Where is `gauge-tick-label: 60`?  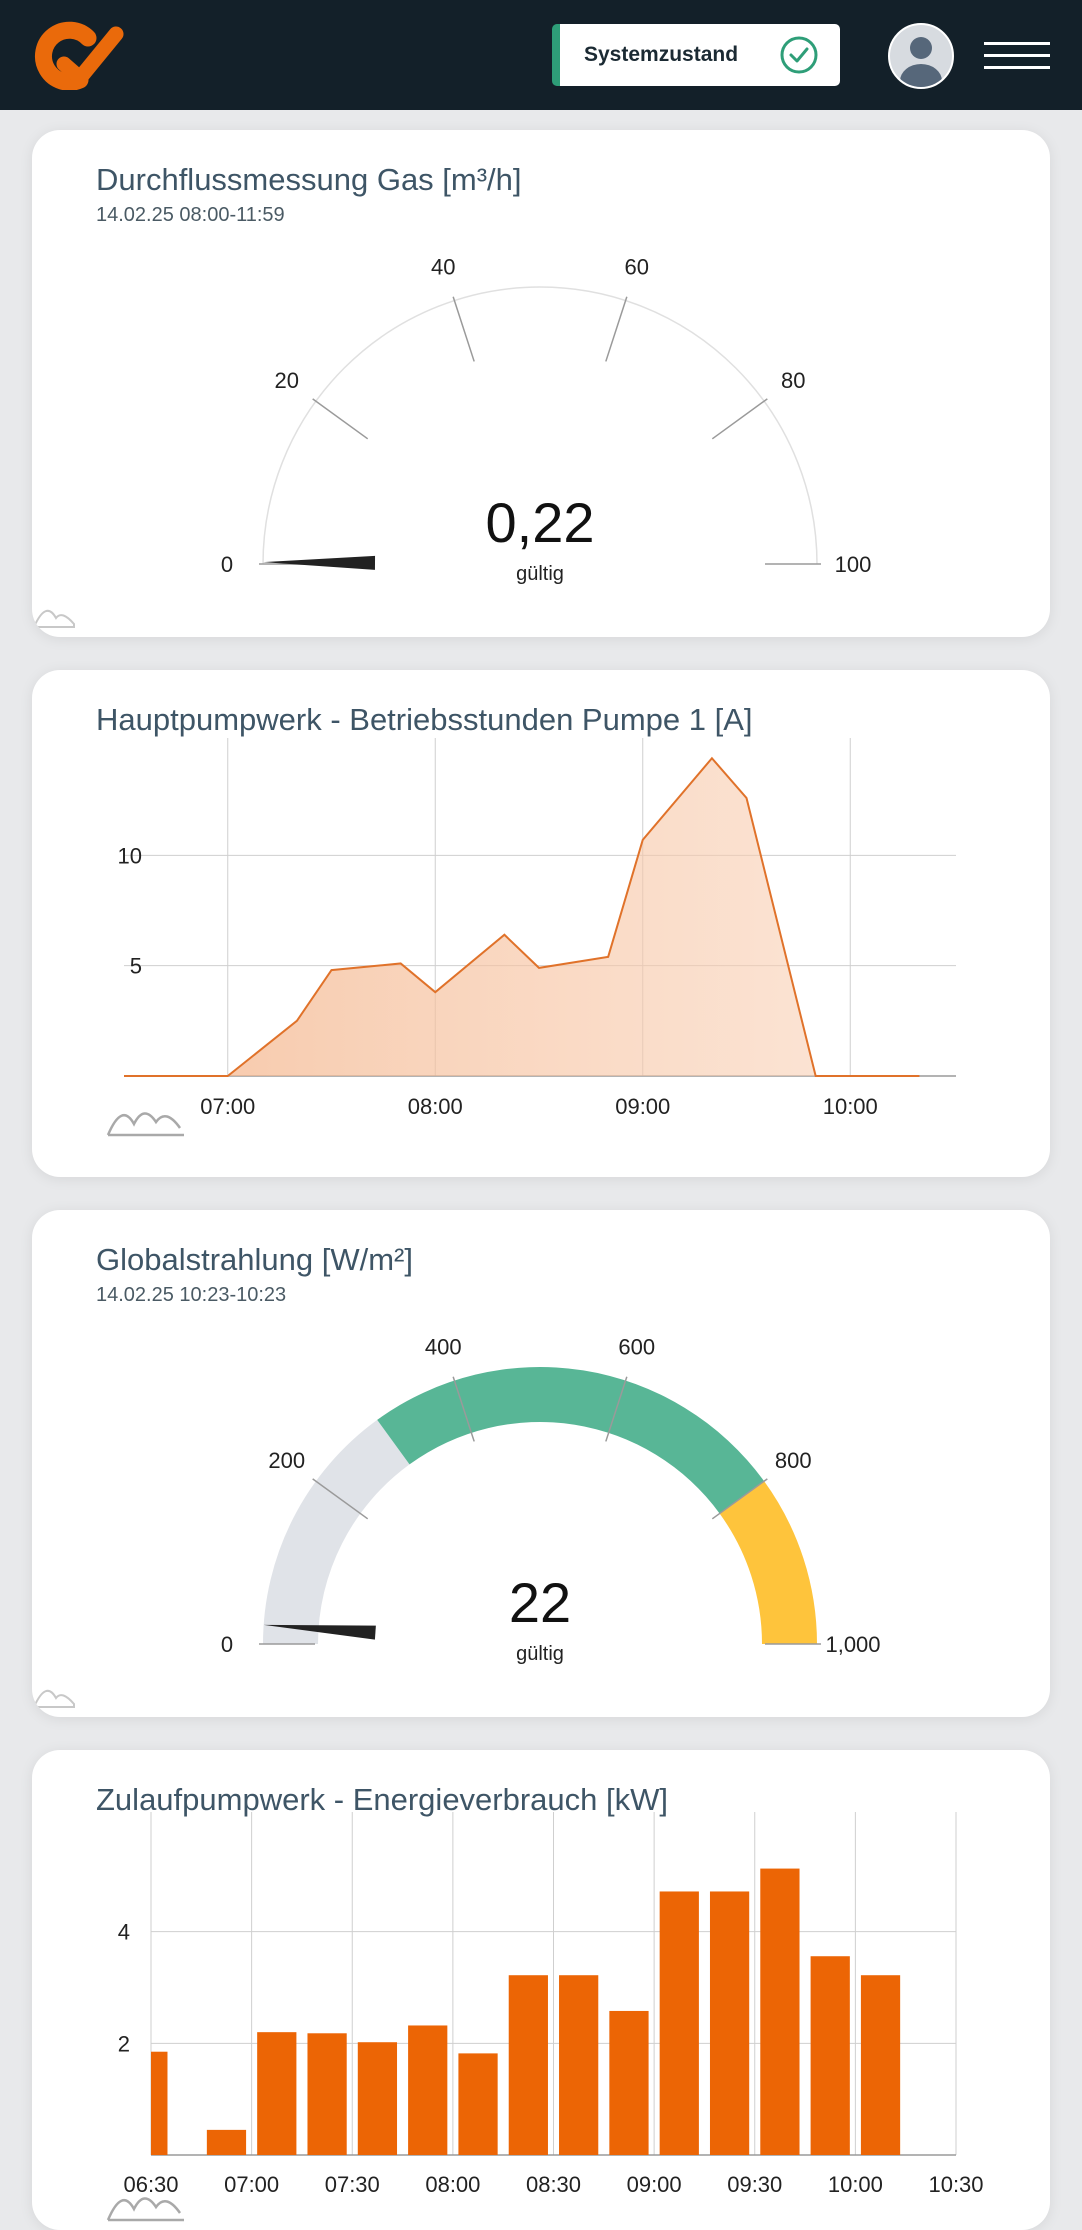
gauge-tick-label: 60 is located at coordinates (636, 266).